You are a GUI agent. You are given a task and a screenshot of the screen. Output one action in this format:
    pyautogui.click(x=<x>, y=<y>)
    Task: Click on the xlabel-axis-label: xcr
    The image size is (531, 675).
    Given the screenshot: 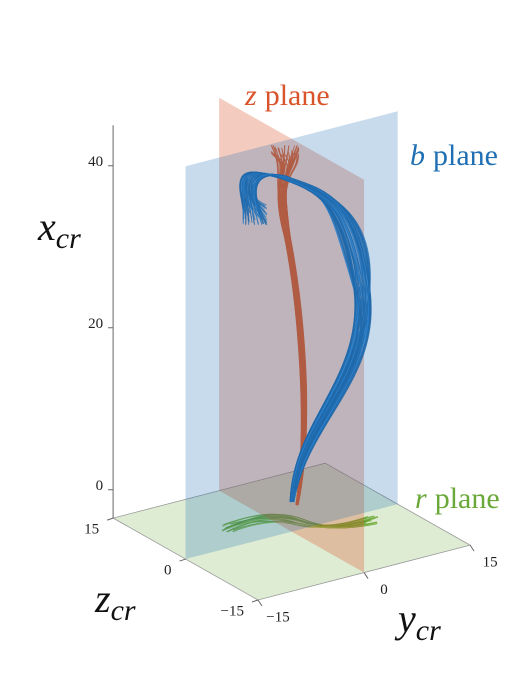 What is the action you would take?
    pyautogui.click(x=59, y=229)
    